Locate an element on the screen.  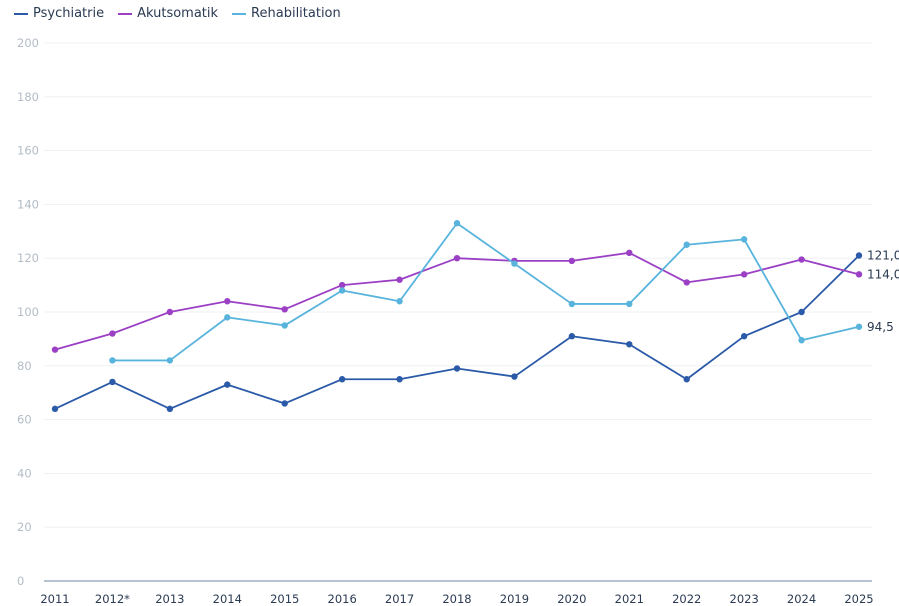
data-point-psychiatrie-2012star is located at coordinates (112, 382).